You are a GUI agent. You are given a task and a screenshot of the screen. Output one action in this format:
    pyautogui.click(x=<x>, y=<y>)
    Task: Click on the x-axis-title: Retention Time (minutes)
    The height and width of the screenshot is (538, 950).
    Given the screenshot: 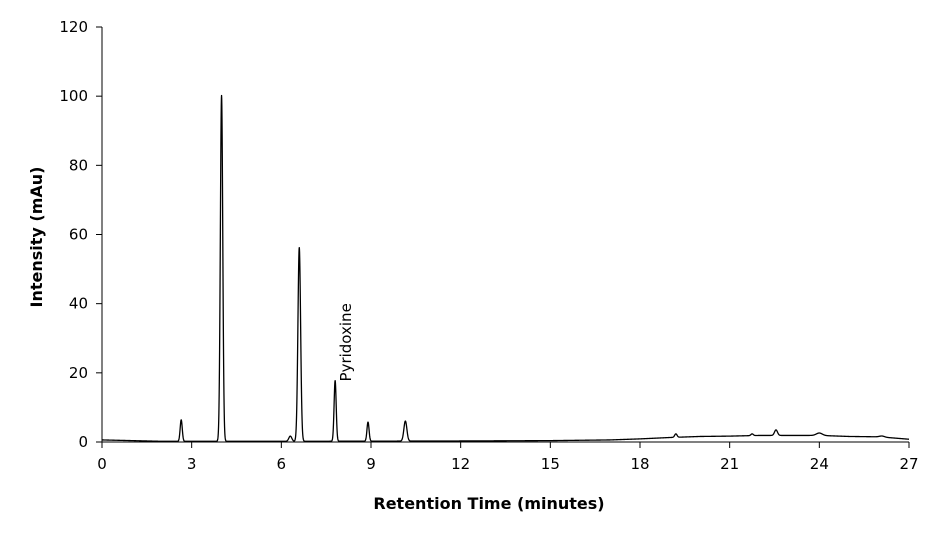 What is the action you would take?
    pyautogui.click(x=488, y=503)
    